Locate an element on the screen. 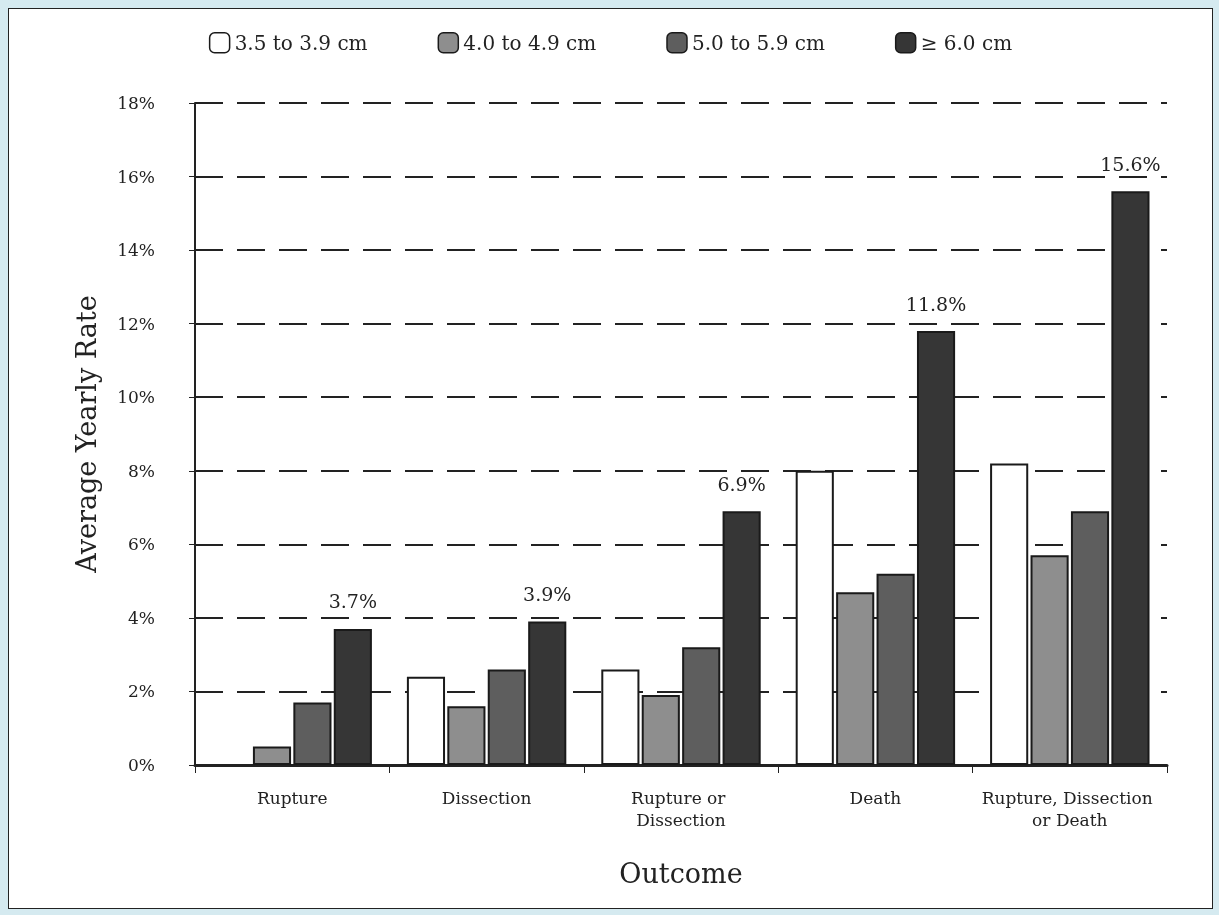 Image resolution: width=1219 pixels, height=915 pixels. data-label: 11.8% is located at coordinates (936, 303).